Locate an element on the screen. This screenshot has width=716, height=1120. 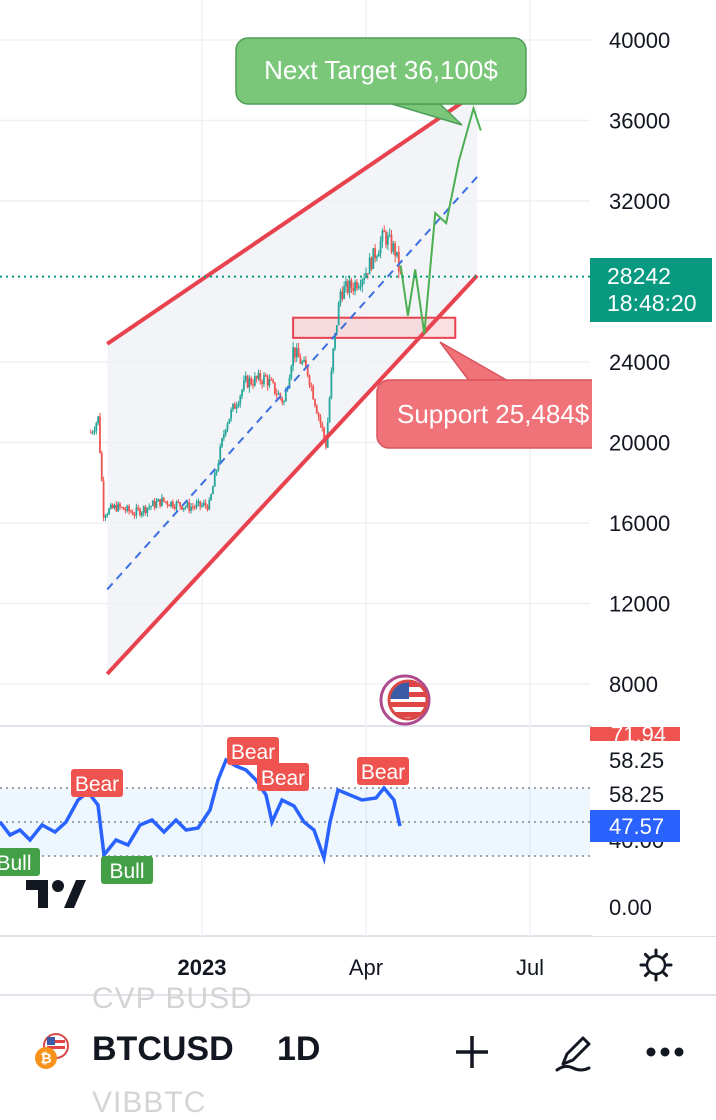
add-button is located at coordinates (472, 1052).